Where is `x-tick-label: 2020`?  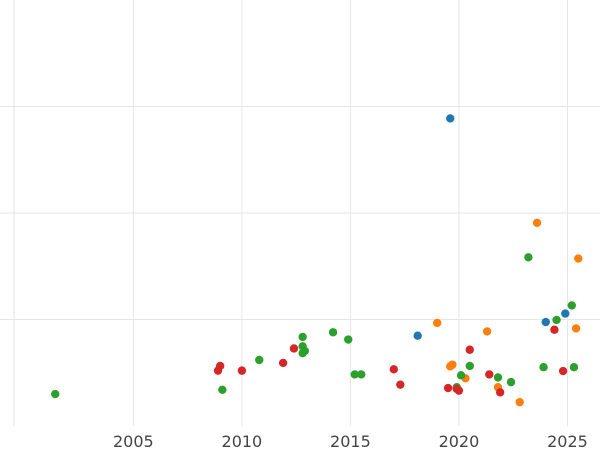 x-tick-label: 2020 is located at coordinates (459, 441).